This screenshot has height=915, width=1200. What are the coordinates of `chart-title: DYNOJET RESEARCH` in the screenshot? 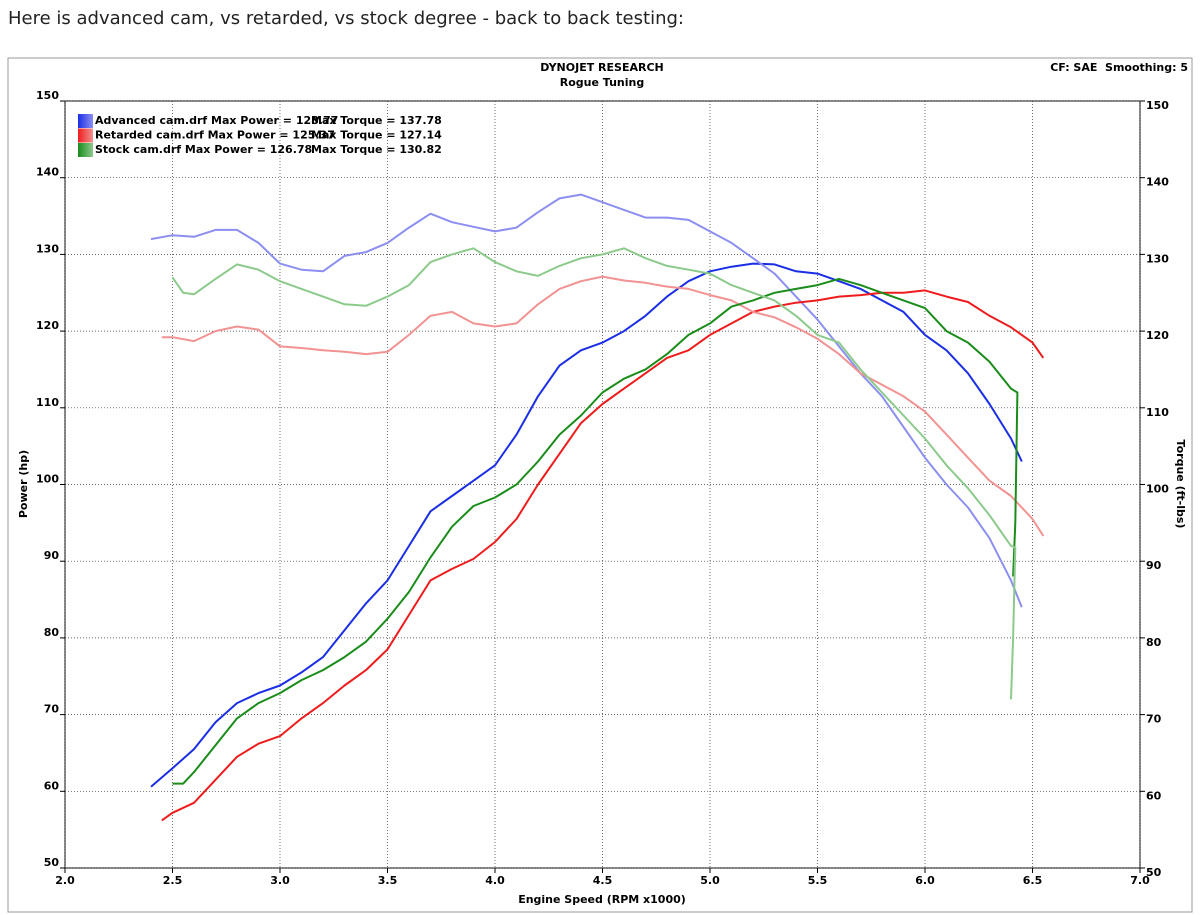 It's located at (601, 67).